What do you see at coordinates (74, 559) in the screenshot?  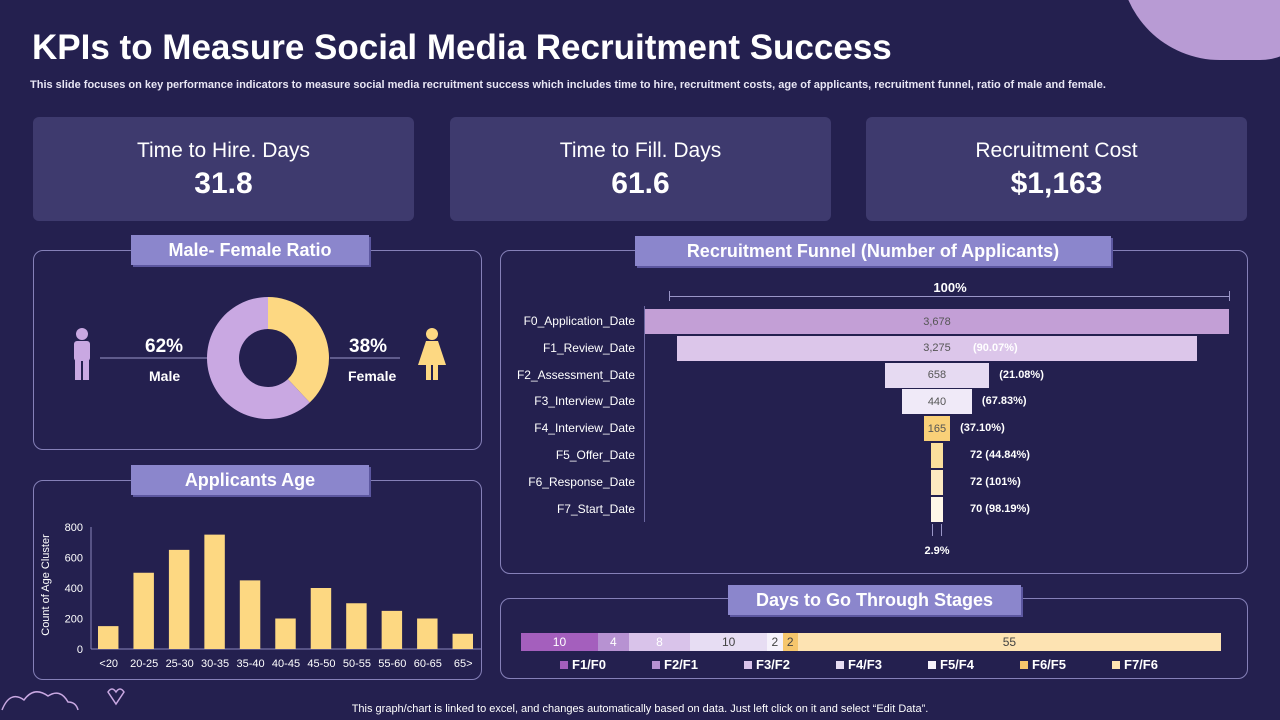 I see `y-tick-label: 600` at bounding box center [74, 559].